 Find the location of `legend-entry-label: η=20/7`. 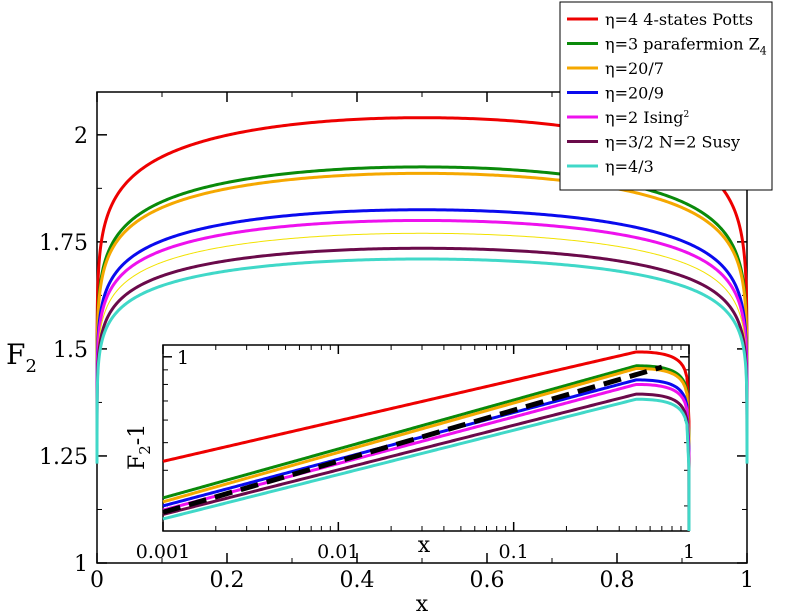

legend-entry-label: η=20/7 is located at coordinates (634, 68).